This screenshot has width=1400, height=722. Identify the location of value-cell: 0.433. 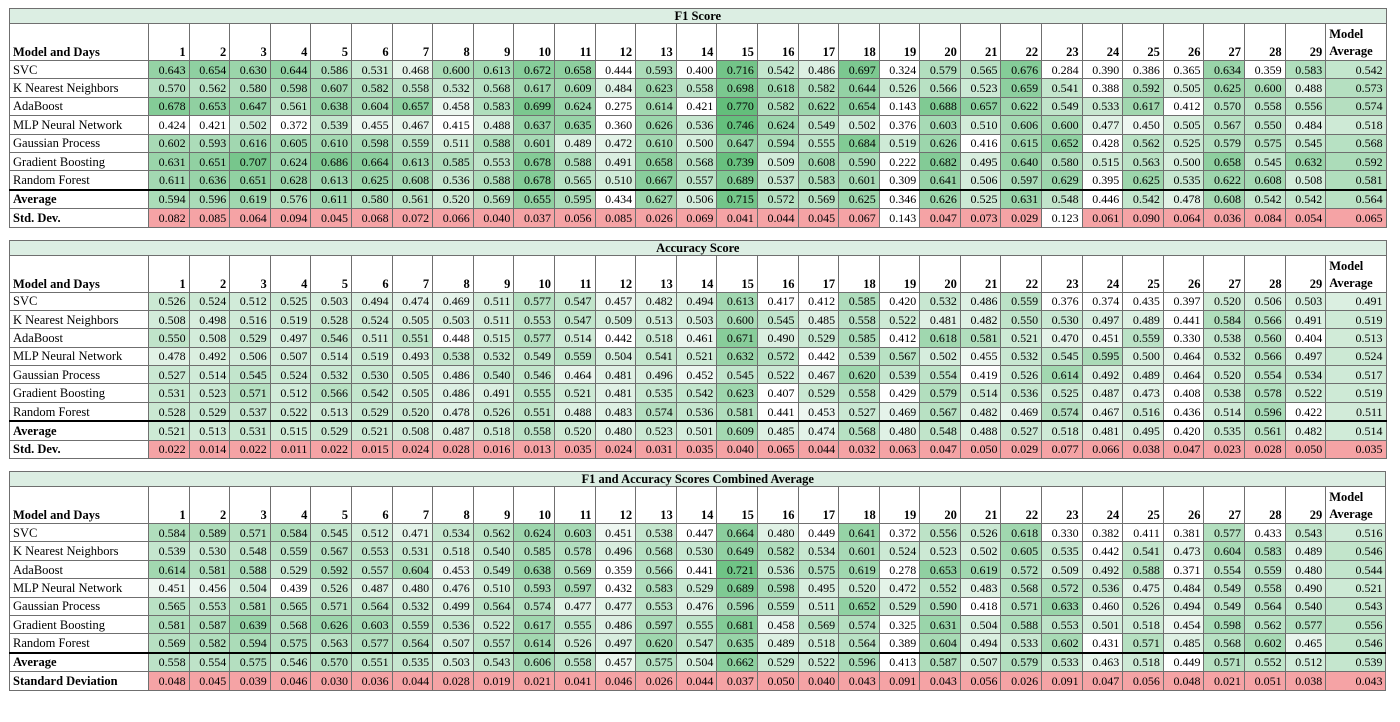
(1265, 533).